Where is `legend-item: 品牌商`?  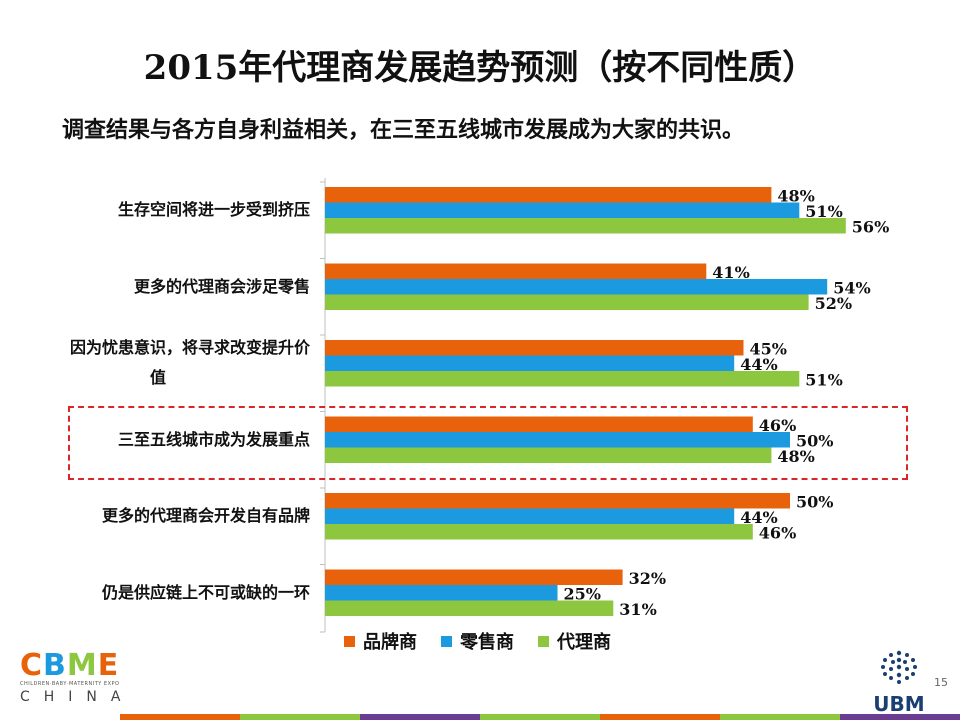
legend-item: 品牌商 is located at coordinates (380, 641).